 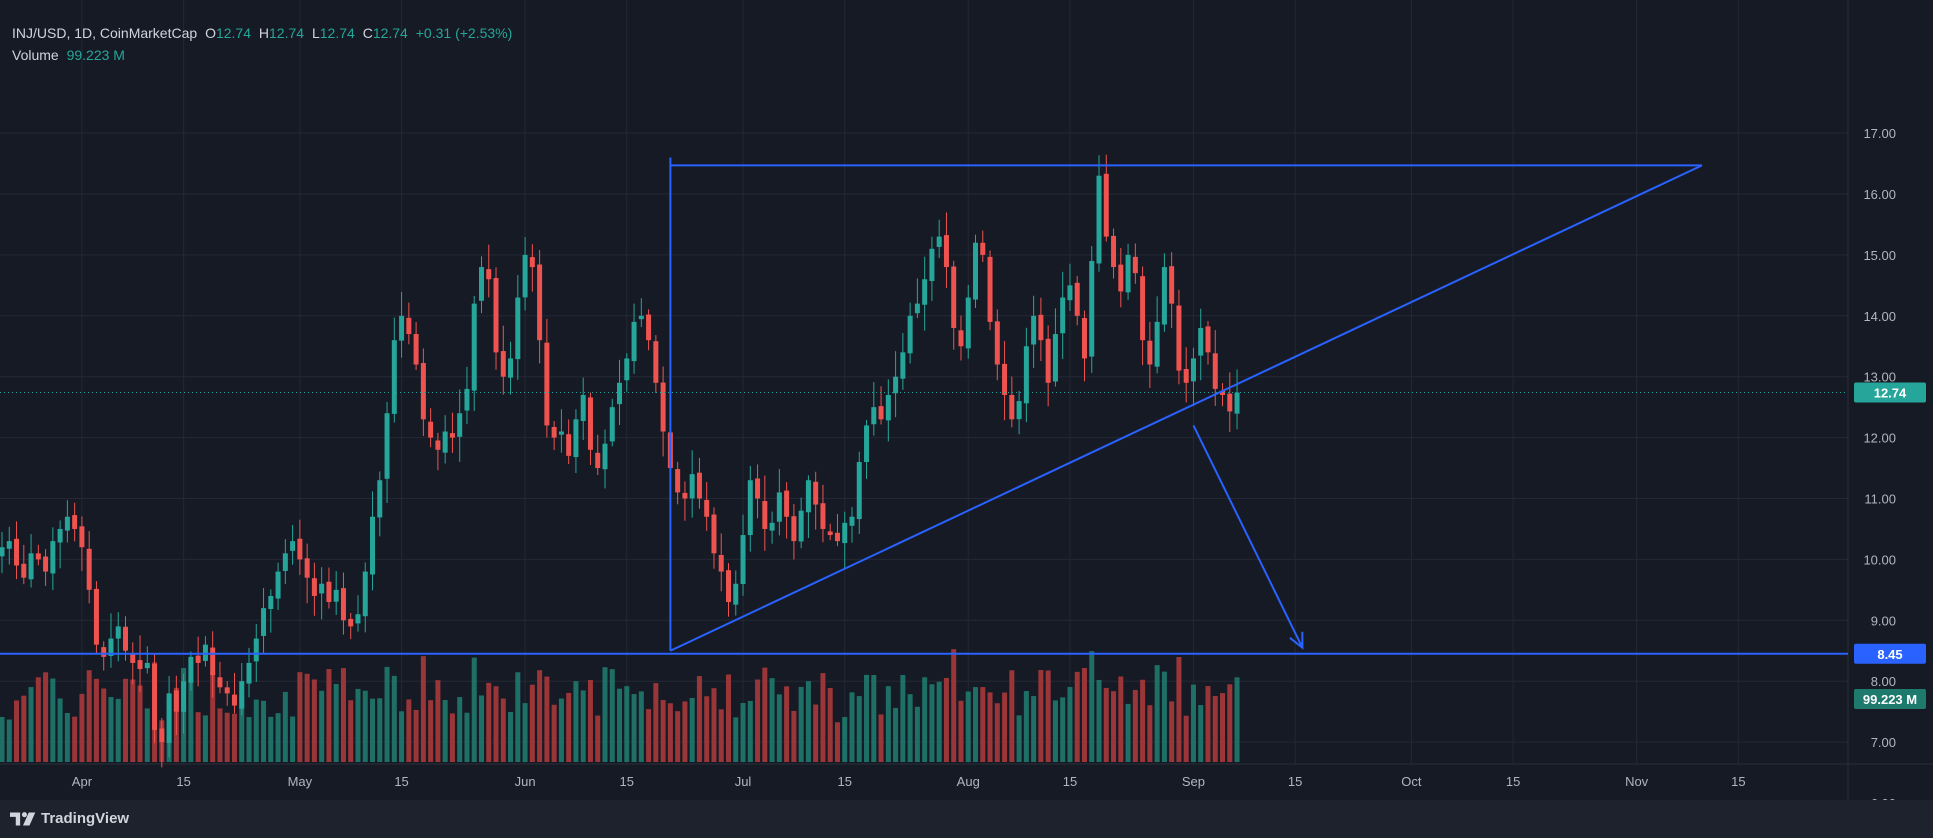 What do you see at coordinates (35, 55) in the screenshot?
I see `volume-label: Volume` at bounding box center [35, 55].